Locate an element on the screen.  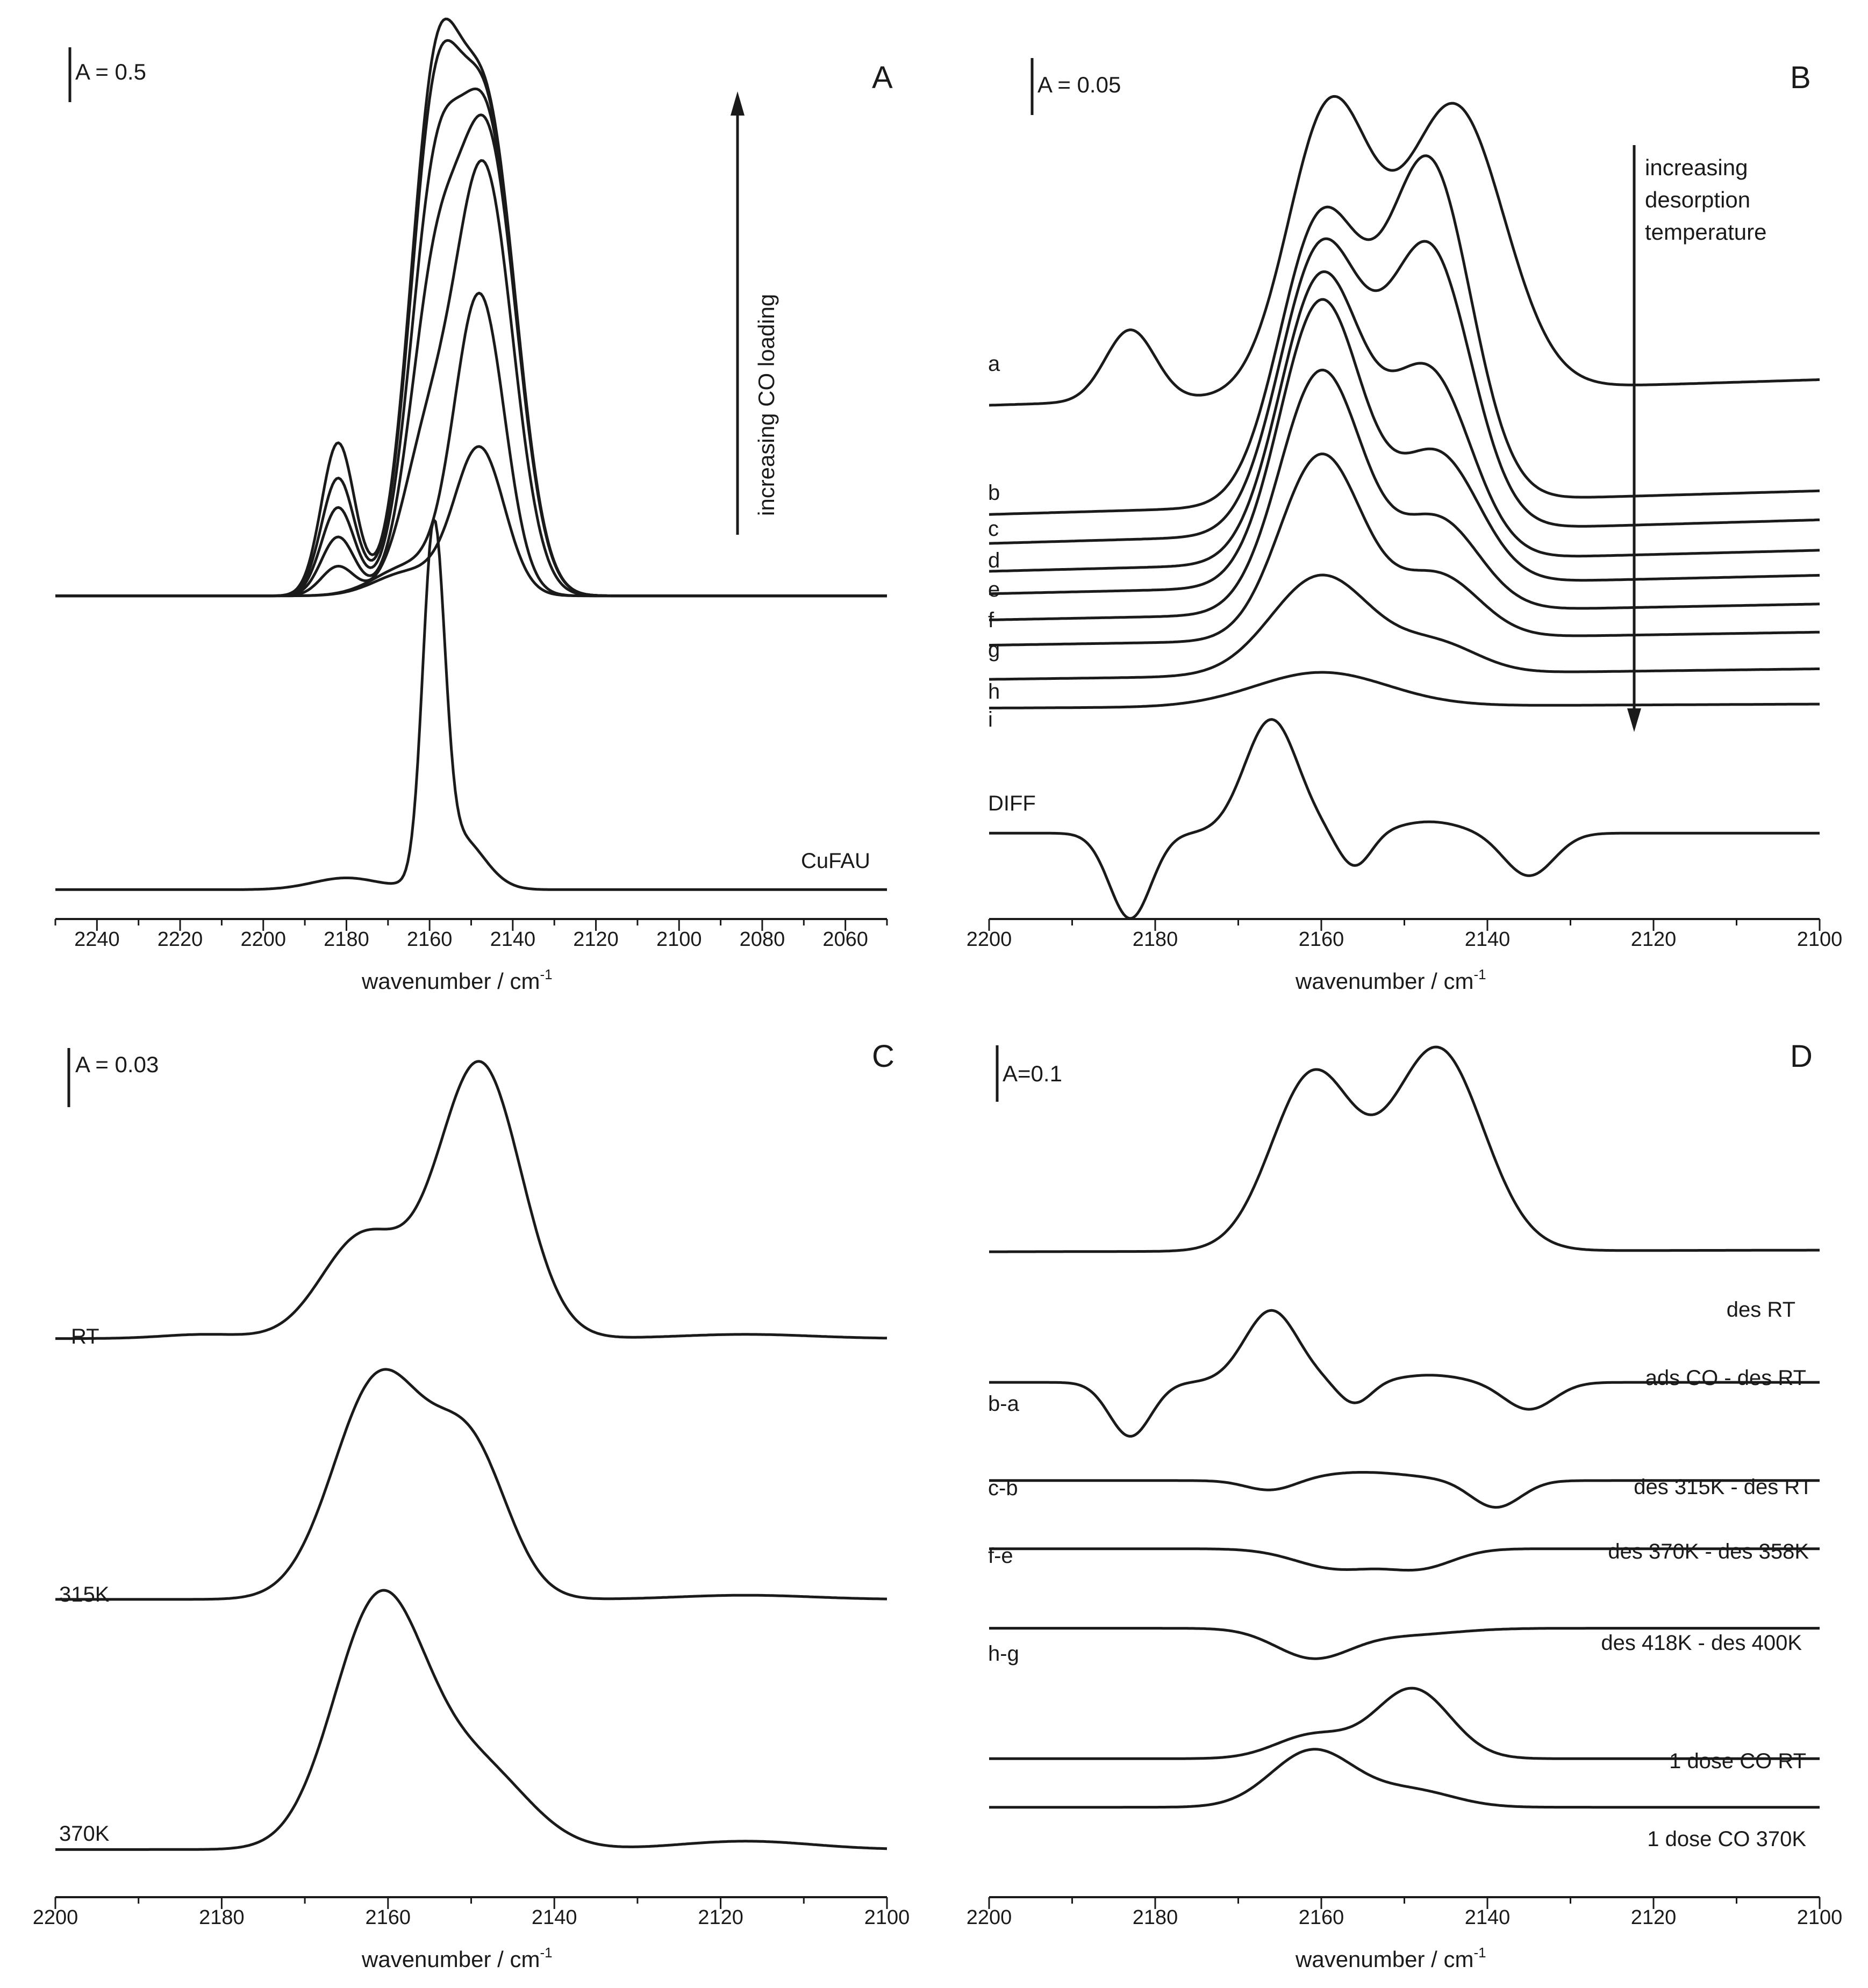
ticks-b: 2200 2180 2160 2140 2120 2100 is located at coordinates (1405, 935).